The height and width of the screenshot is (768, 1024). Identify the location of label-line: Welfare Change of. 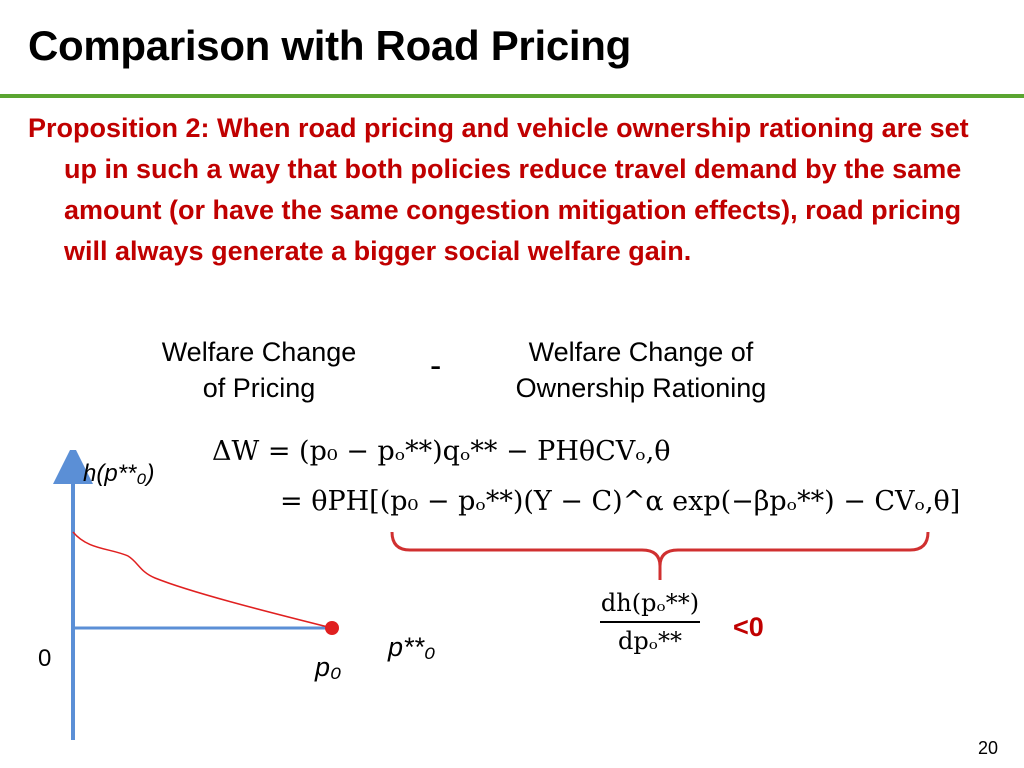
(641, 352).